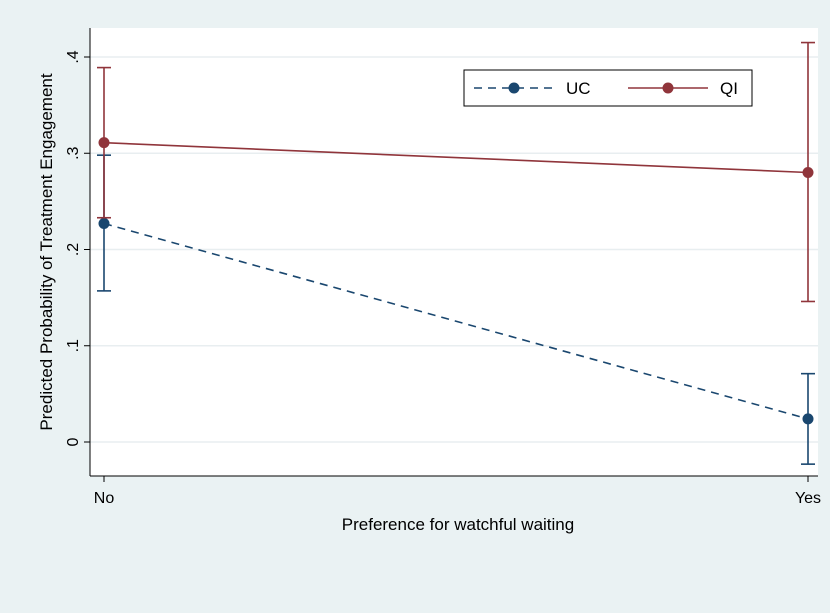 The image size is (830, 613). What do you see at coordinates (456, 157) in the screenshot?
I see `series-line-qi` at bounding box center [456, 157].